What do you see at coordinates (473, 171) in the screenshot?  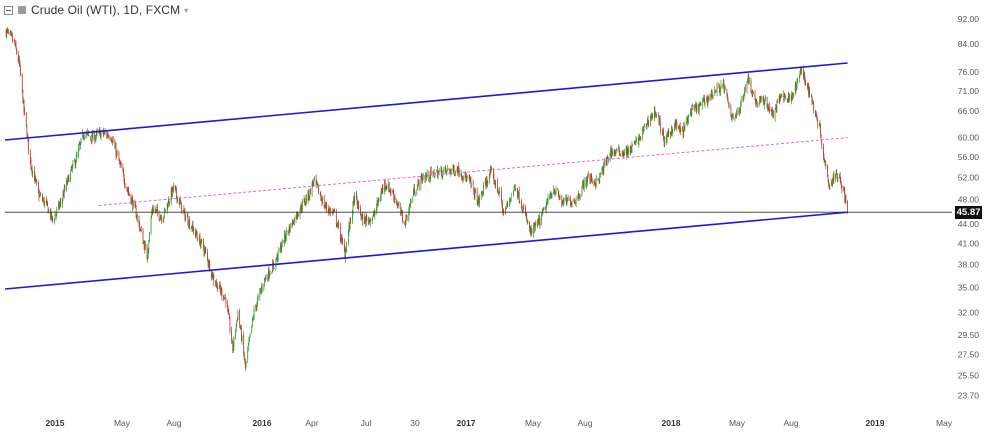 I see `mid-channel-line` at bounding box center [473, 171].